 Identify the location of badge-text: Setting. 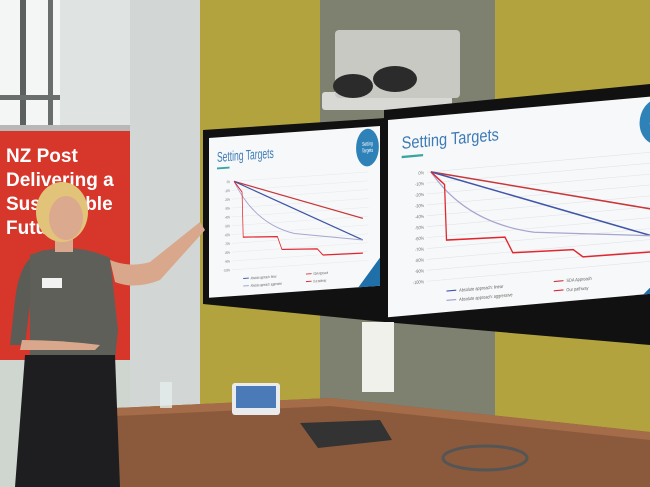
(367, 143).